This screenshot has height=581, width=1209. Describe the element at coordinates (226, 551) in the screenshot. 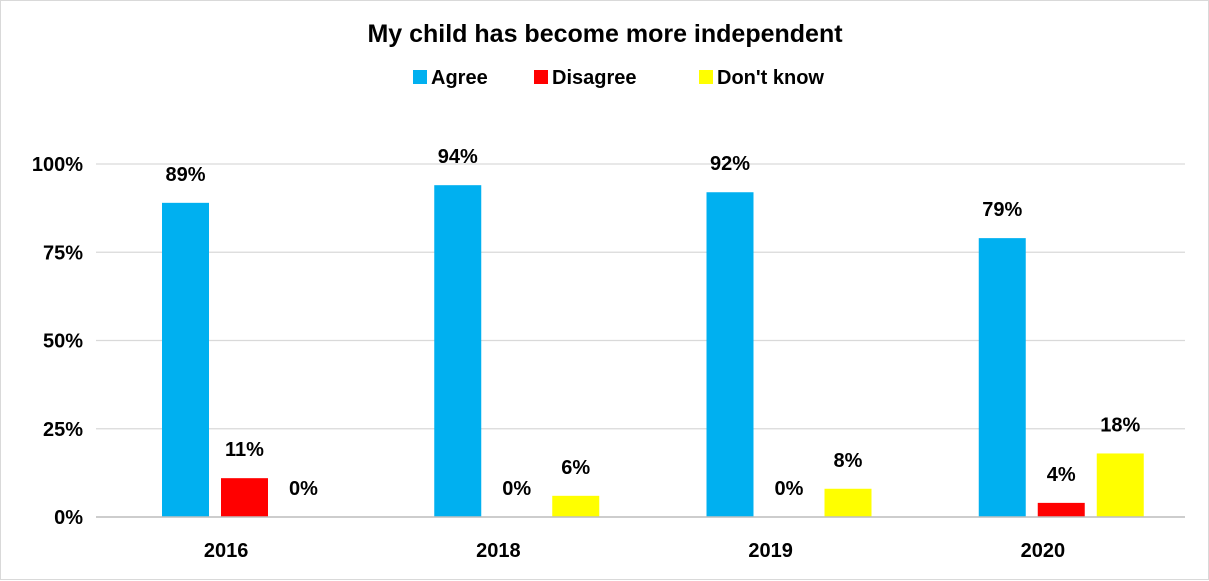

I see `x-tick-label: 2016` at that location.